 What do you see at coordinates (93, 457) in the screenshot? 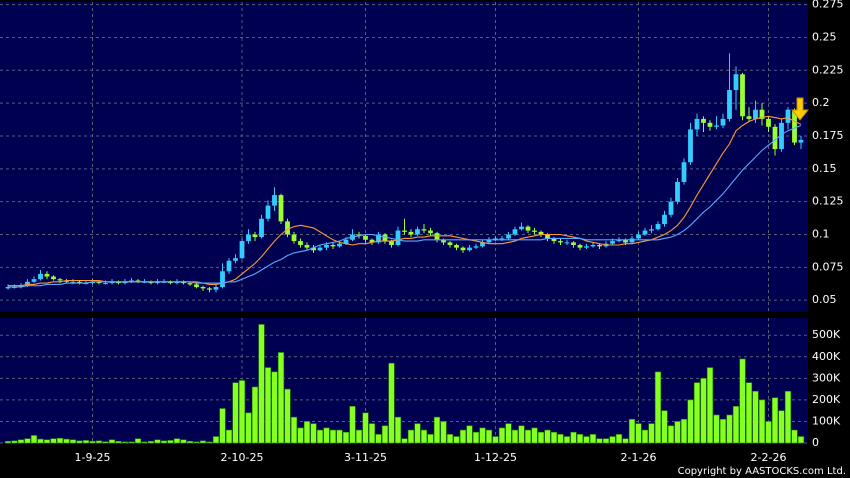
I see `x-tick-label: 1-9-25` at bounding box center [93, 457].